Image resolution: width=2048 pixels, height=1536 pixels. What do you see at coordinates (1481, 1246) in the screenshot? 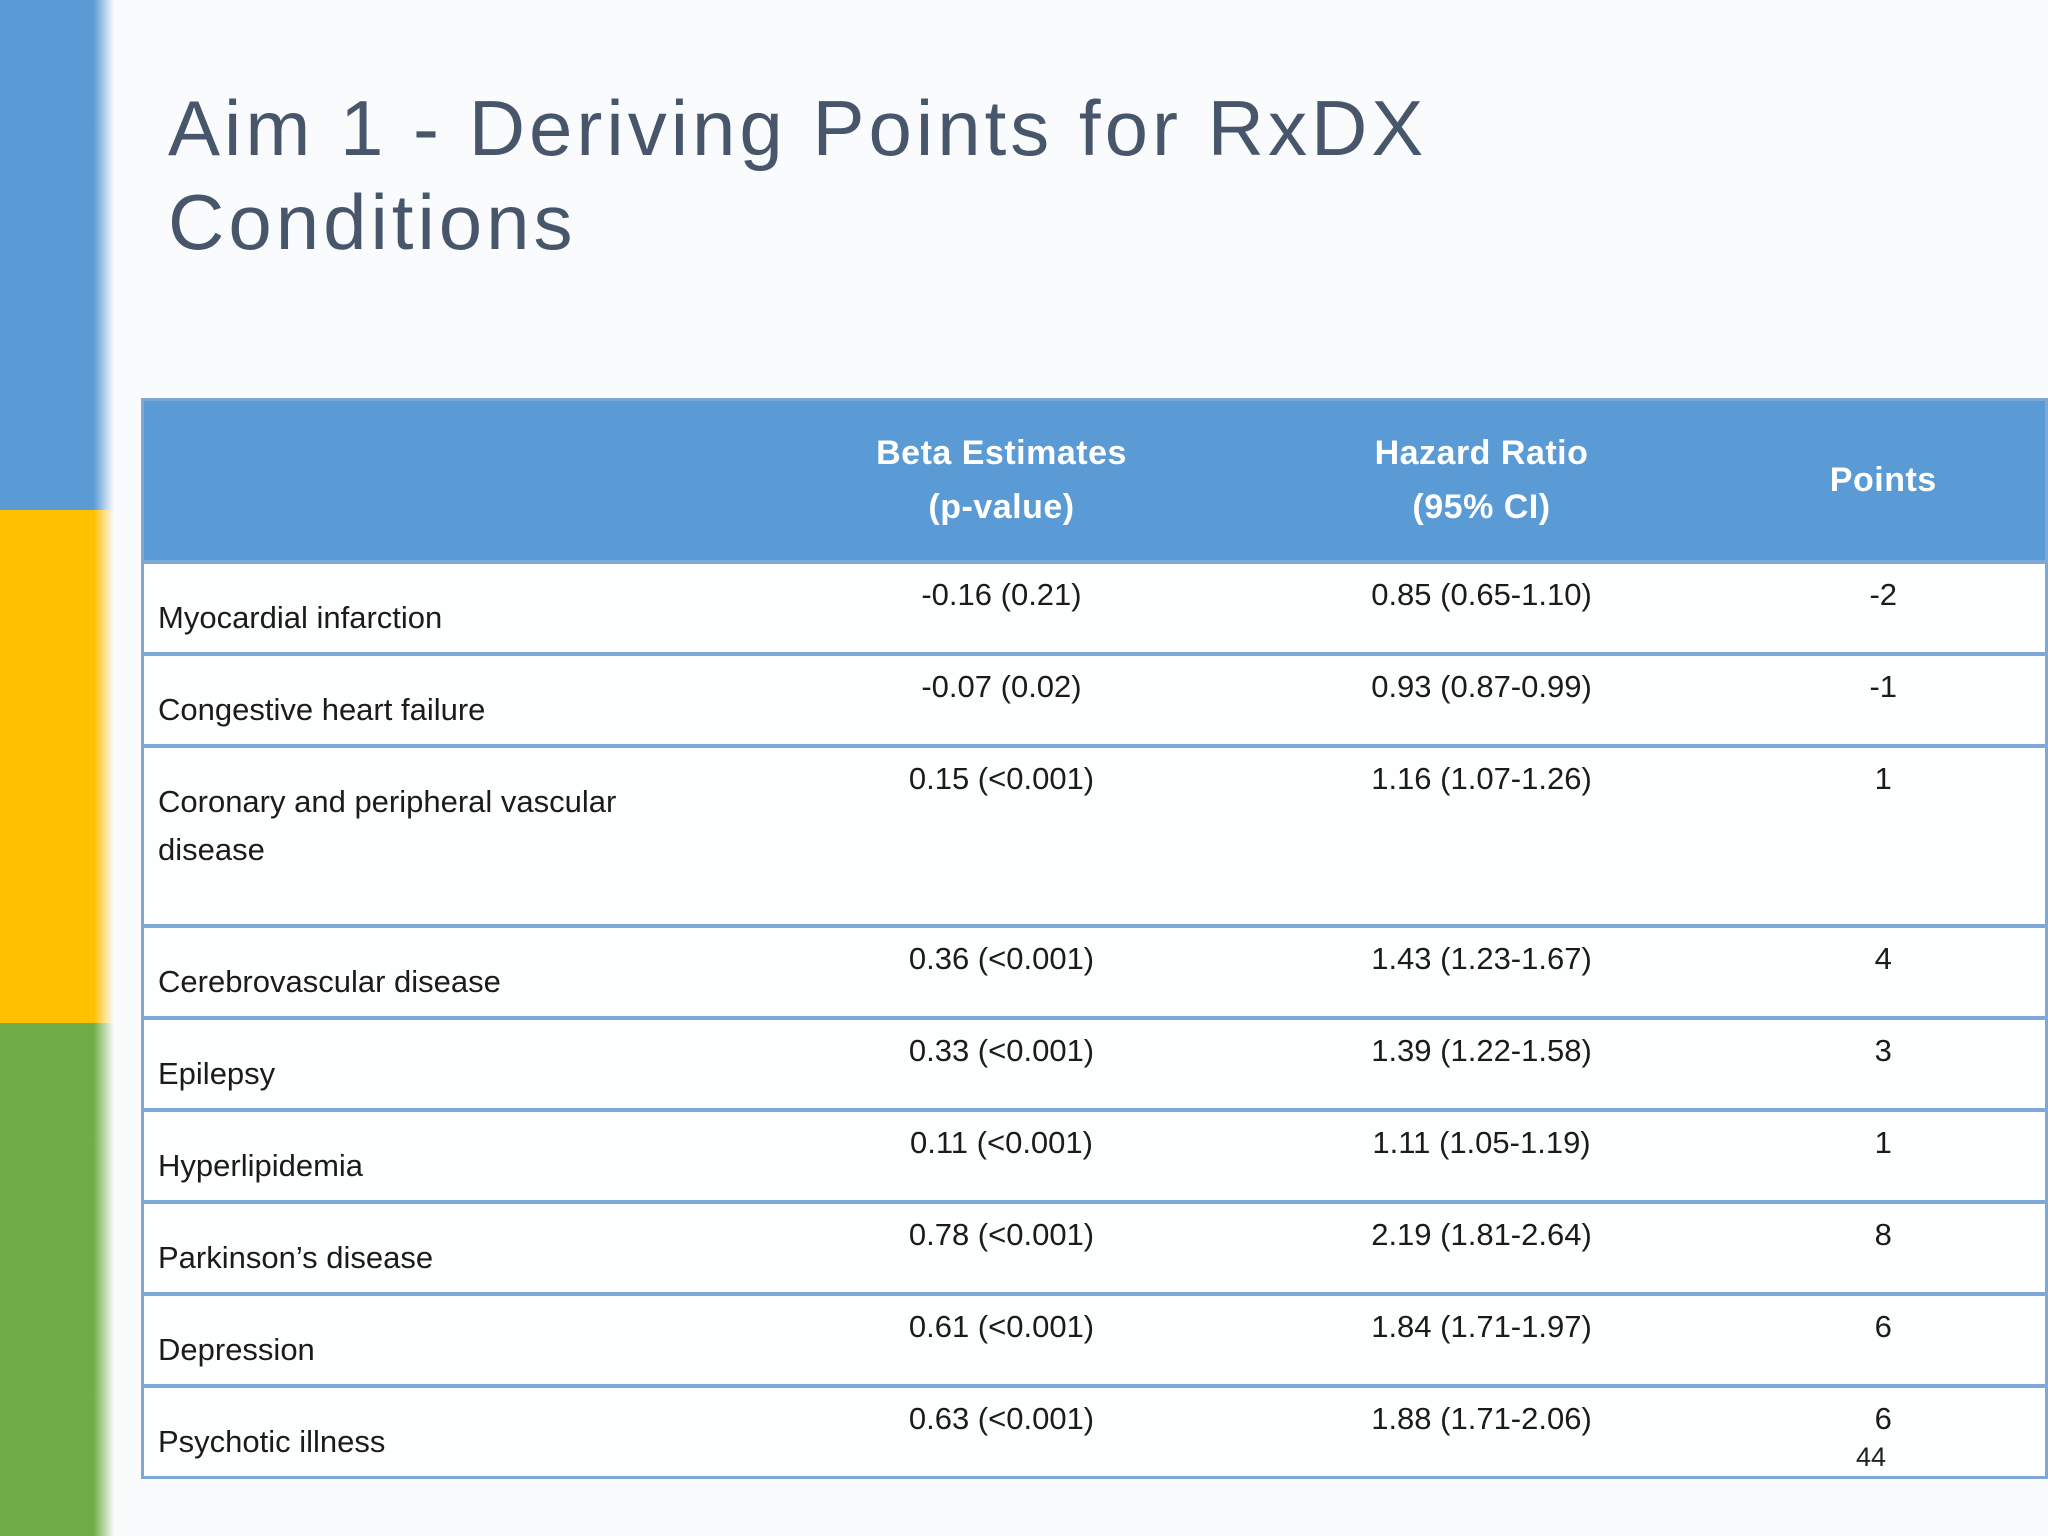
I see `hazard-cell: 2.19 (1.81-2.64)` at bounding box center [1481, 1246].